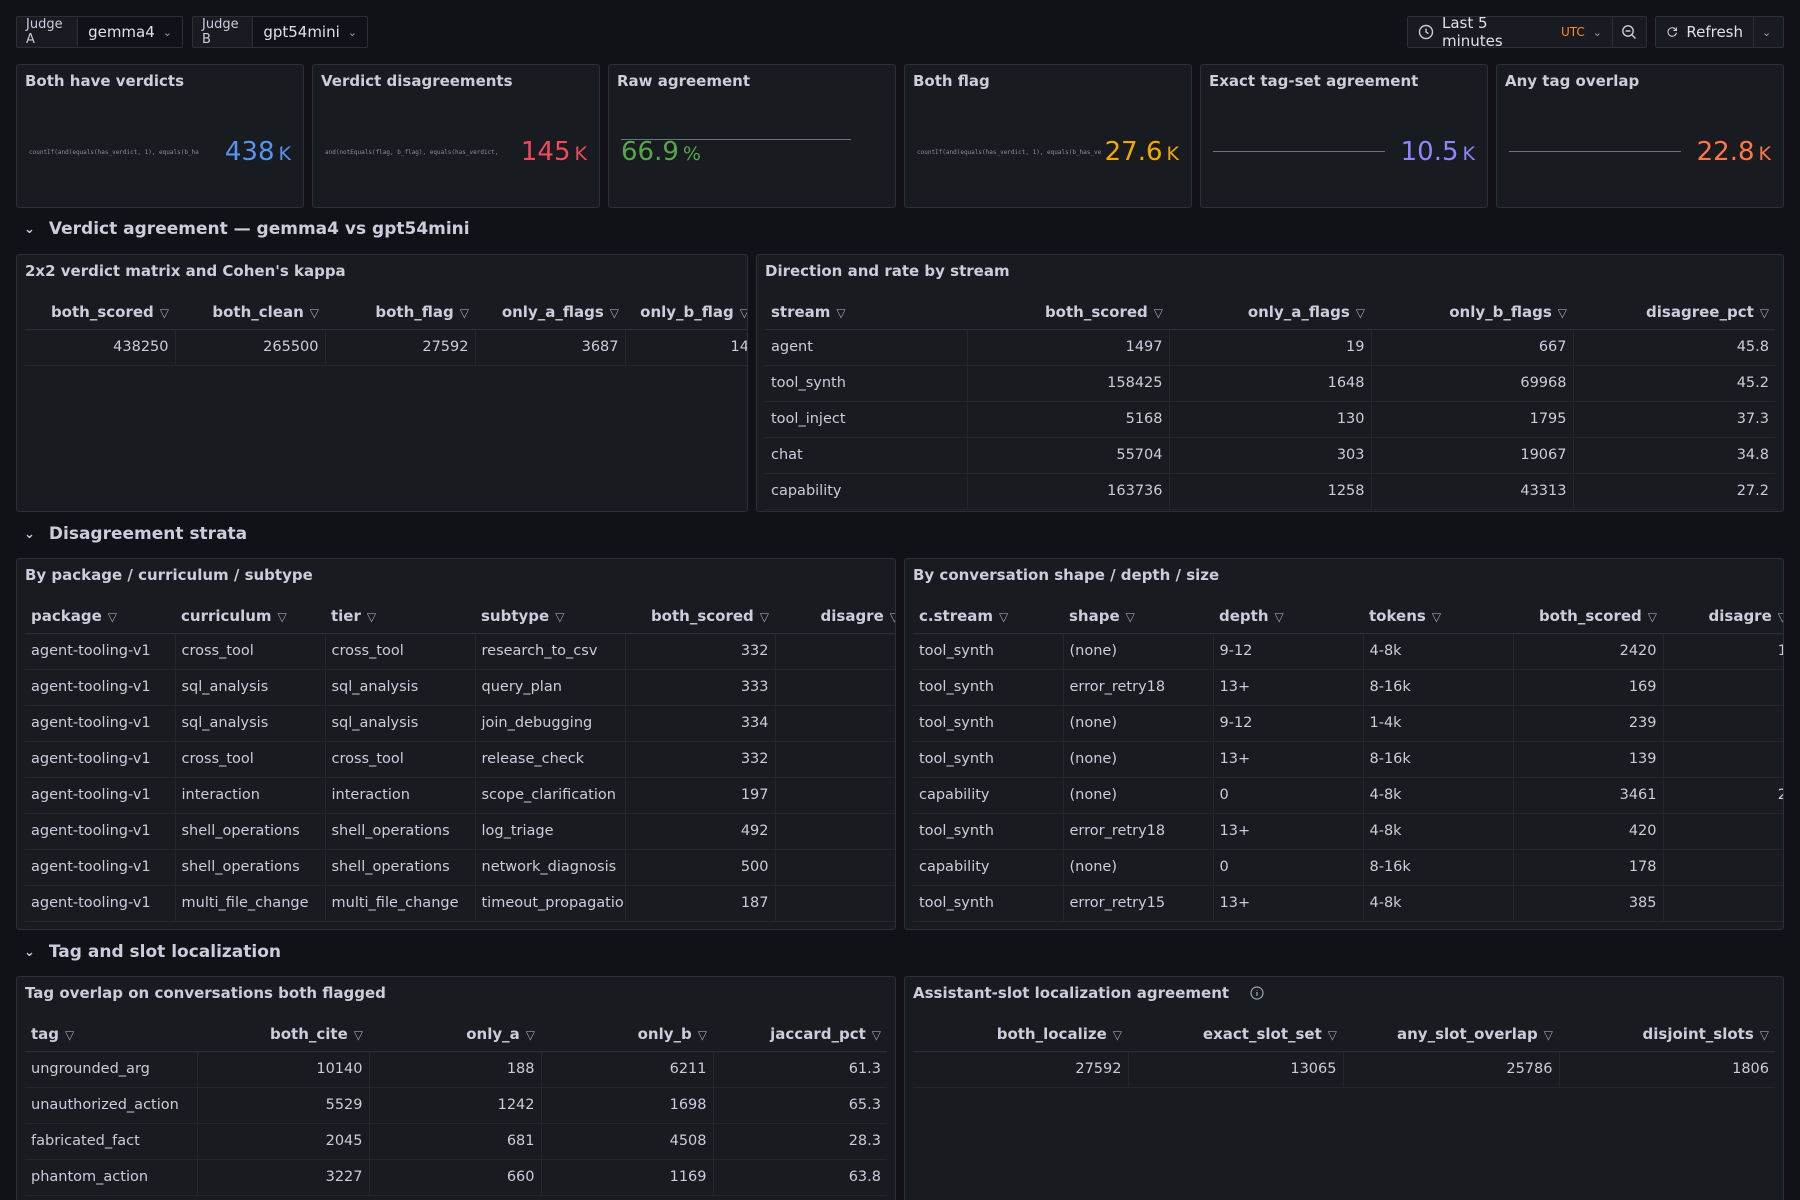  I want to click on table-cell: 9-12, so click(1288, 723).